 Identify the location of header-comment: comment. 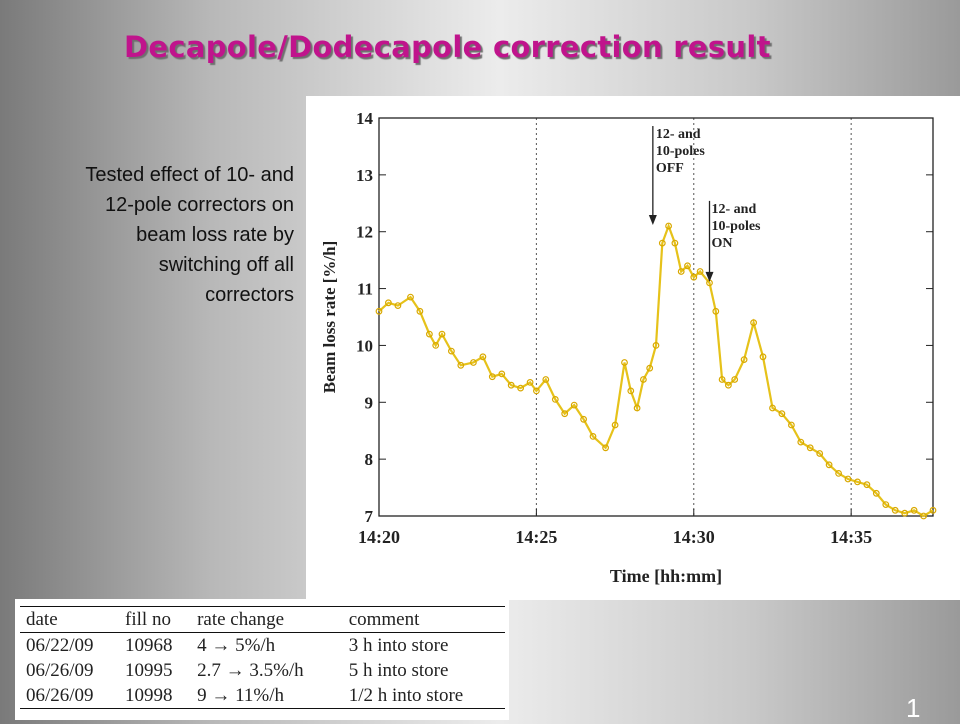
(384, 619).